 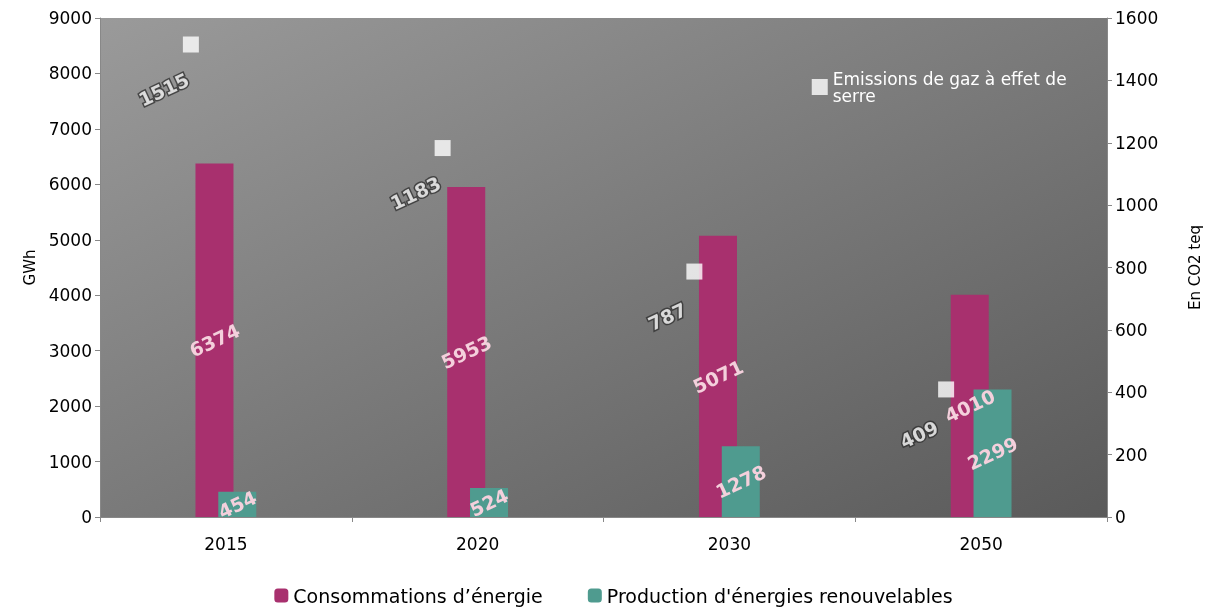 I want to click on y2-tick-label: 400, so click(x=1131, y=392).